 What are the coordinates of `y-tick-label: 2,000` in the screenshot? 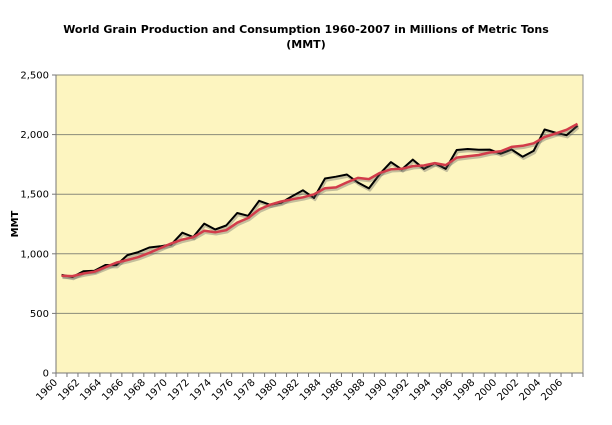 It's located at (34, 135).